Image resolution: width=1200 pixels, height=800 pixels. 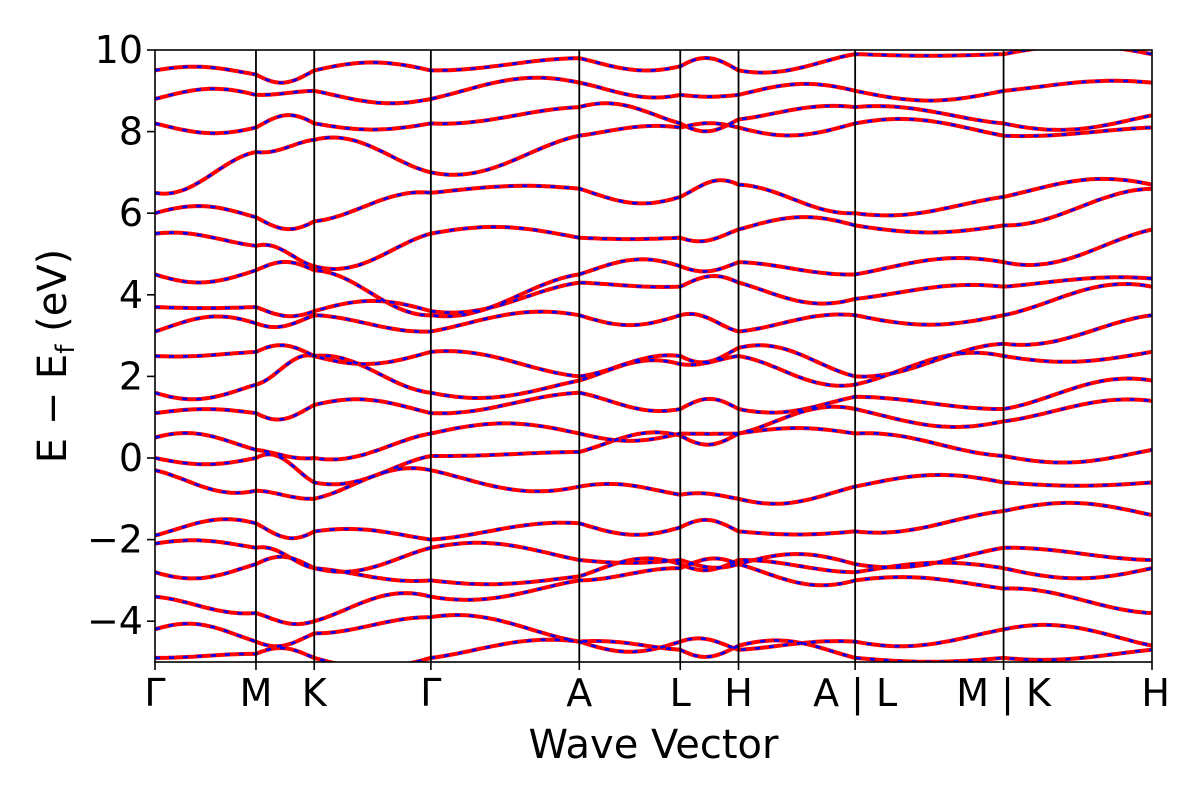 I want to click on y-tick-label: −2, so click(x=115, y=540).